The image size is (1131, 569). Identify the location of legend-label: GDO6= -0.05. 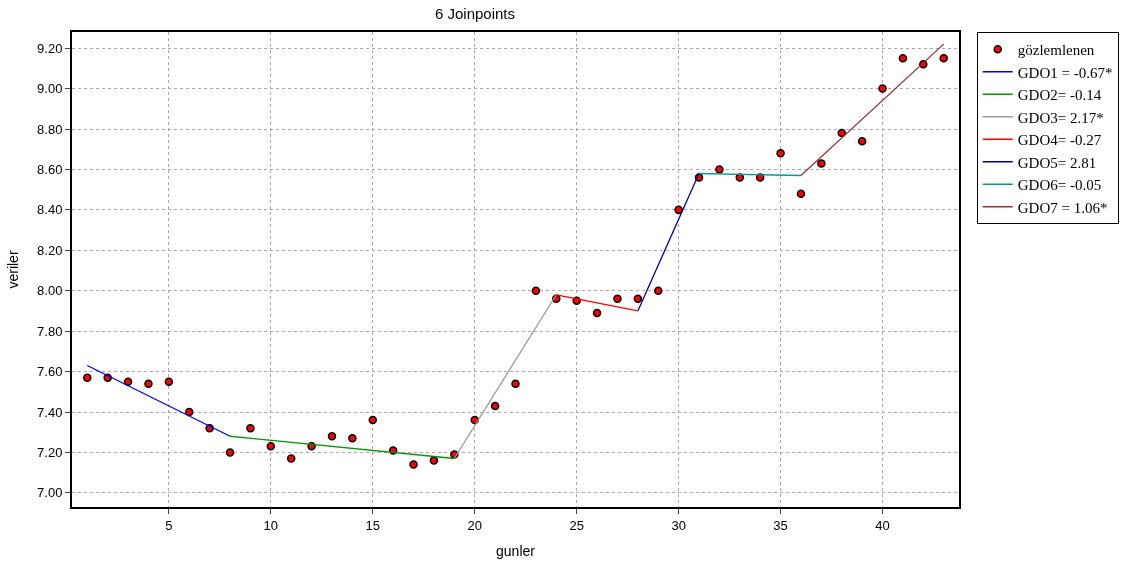
(1059, 185).